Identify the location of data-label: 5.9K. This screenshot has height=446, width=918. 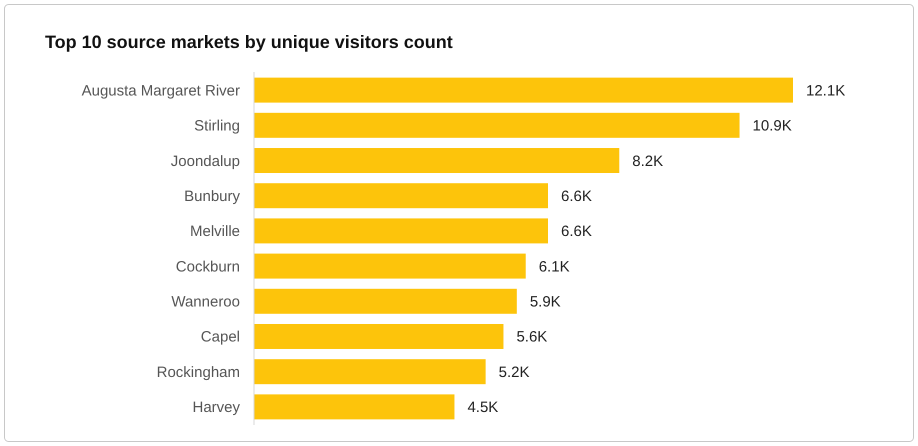
(545, 302).